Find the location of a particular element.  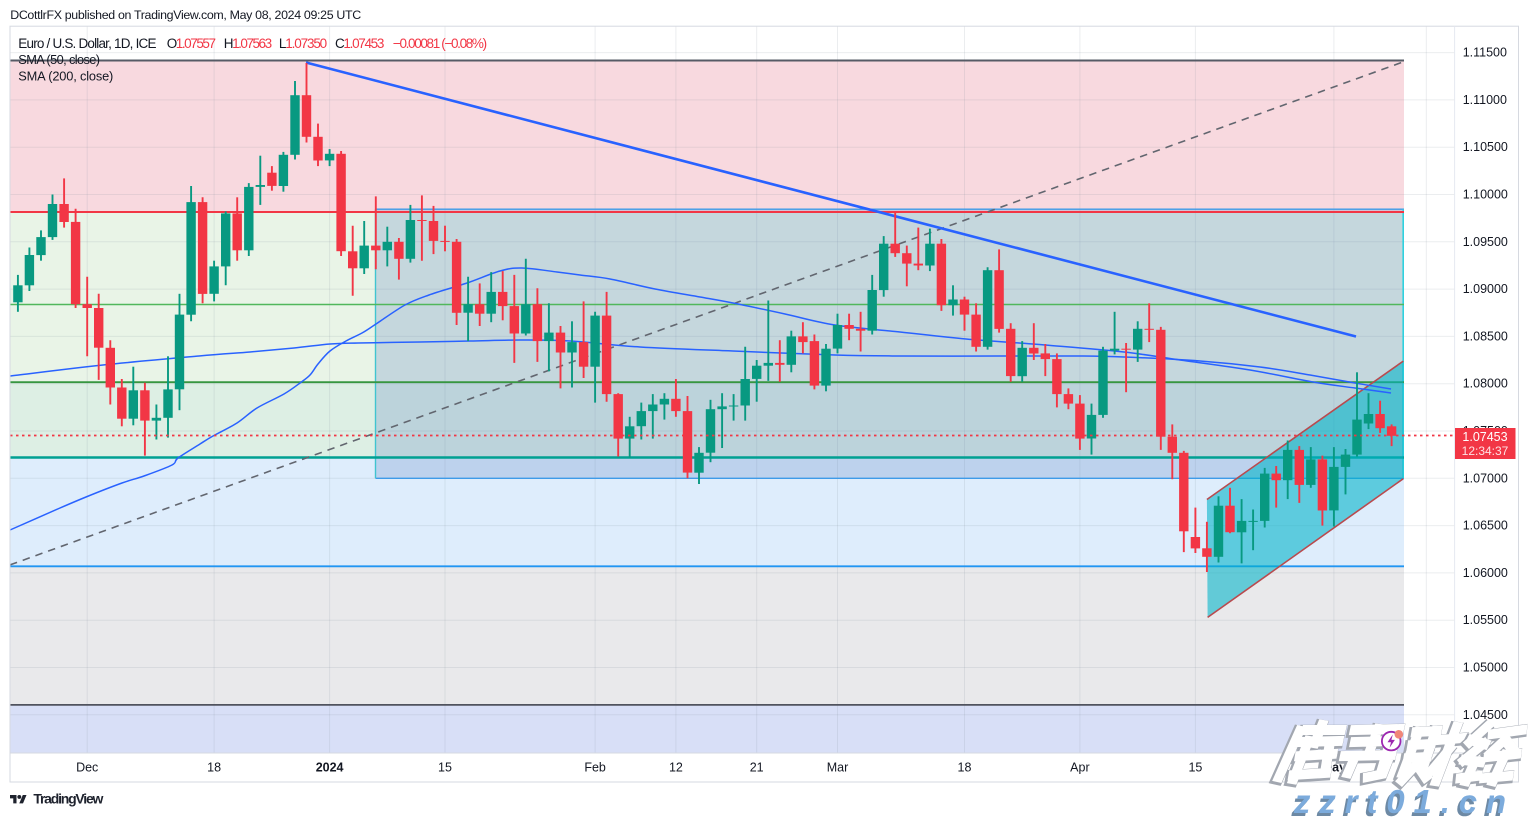

svg-text: Feb is located at coordinates (595, 768).